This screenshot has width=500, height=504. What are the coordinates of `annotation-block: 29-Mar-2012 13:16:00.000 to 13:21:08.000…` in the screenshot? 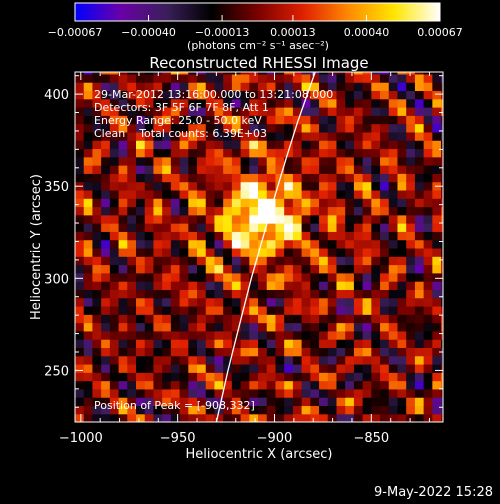 It's located at (213, 114).